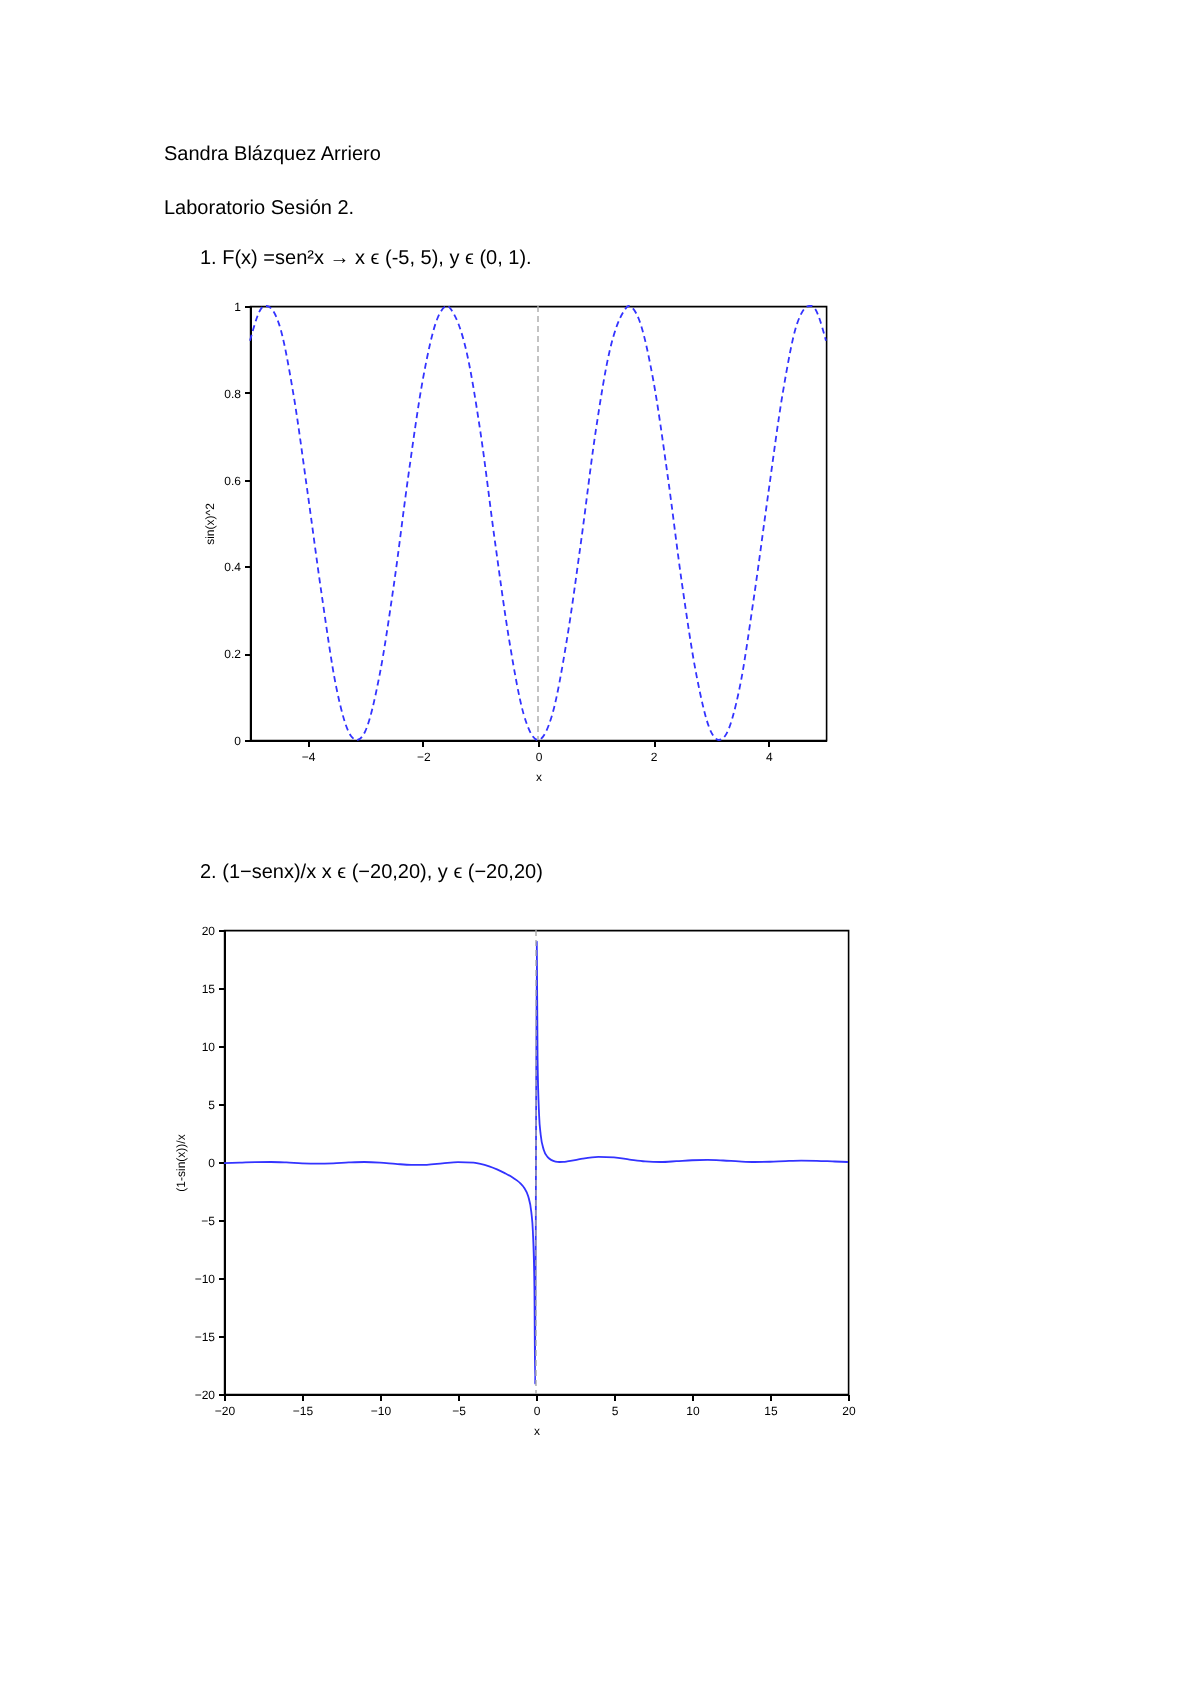 This screenshot has width=1198, height=1696. What do you see at coordinates (371, 873) in the screenshot?
I see `chart-title: 2. (1−senx)/x x ϵ (−20,20), y ϵ (−20,20)` at bounding box center [371, 873].